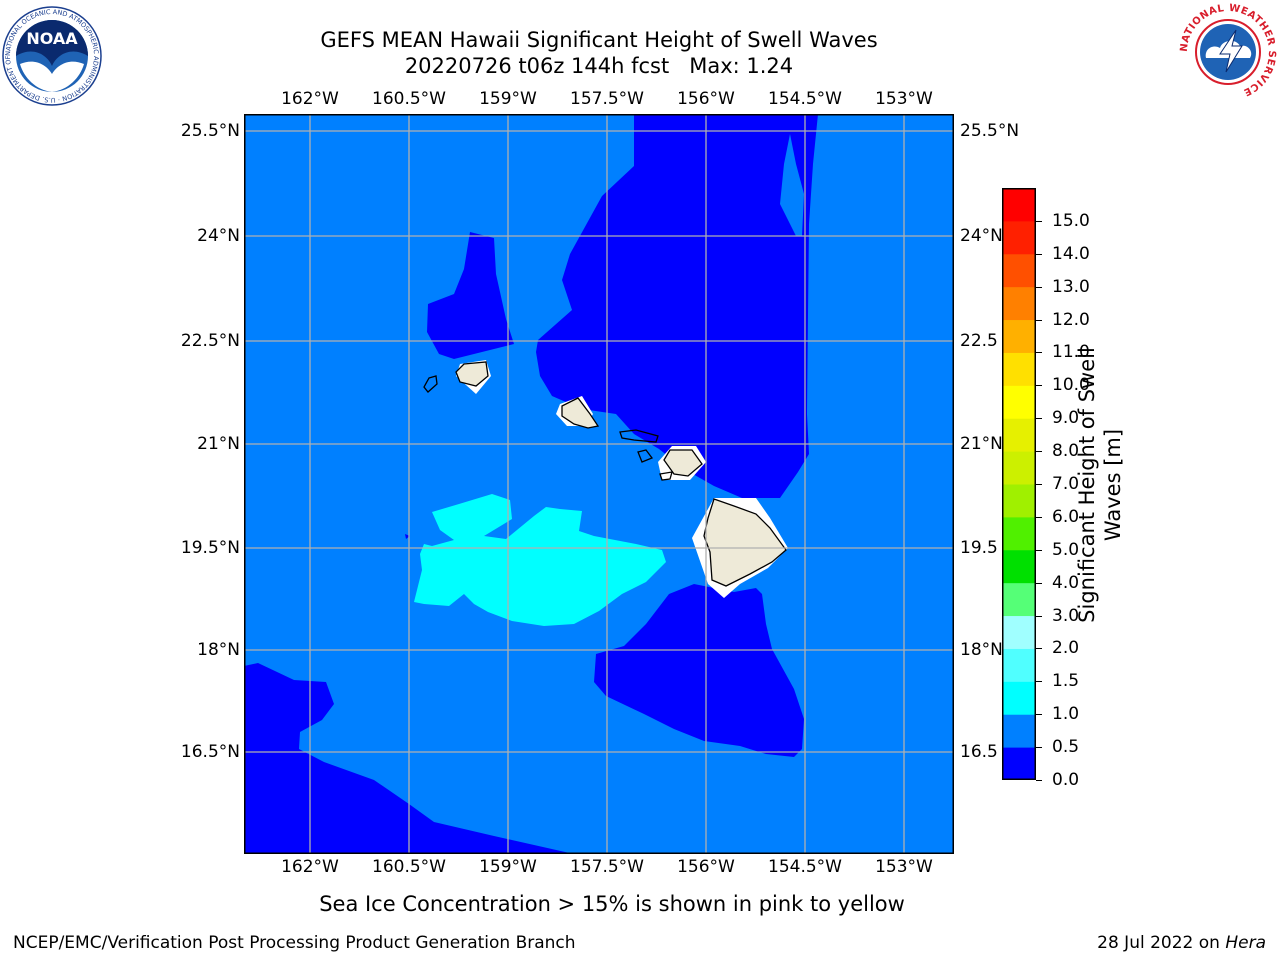  What do you see at coordinates (1066, 418) in the screenshot?
I see `colorbar-tick: 9.0` at bounding box center [1066, 418].